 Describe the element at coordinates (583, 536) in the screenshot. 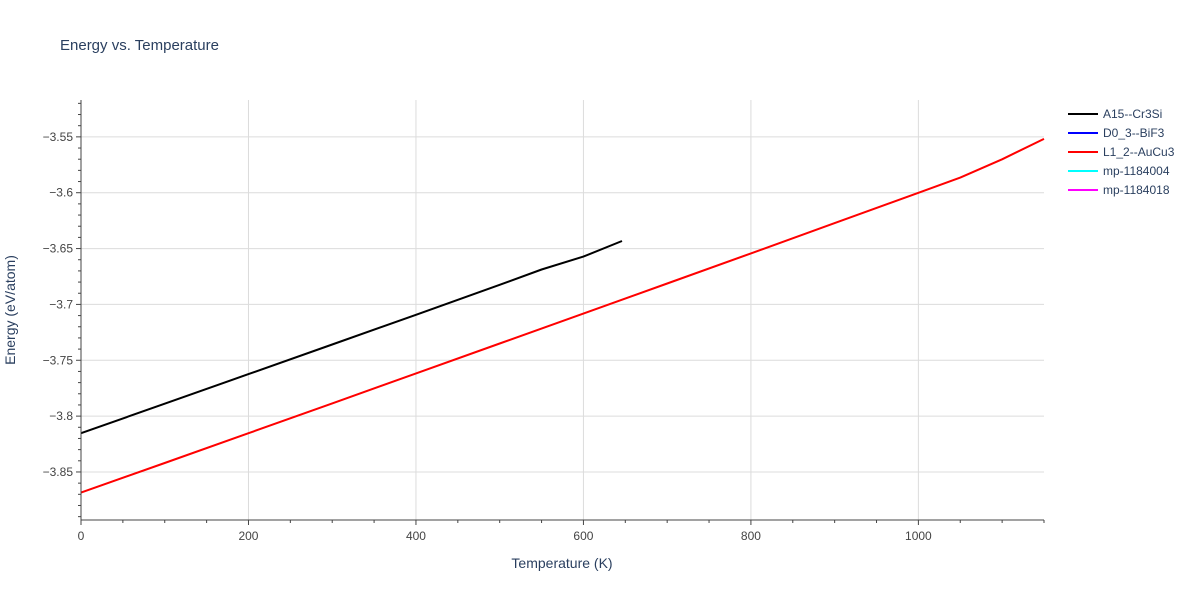

I see `x-tick-label: 600` at that location.